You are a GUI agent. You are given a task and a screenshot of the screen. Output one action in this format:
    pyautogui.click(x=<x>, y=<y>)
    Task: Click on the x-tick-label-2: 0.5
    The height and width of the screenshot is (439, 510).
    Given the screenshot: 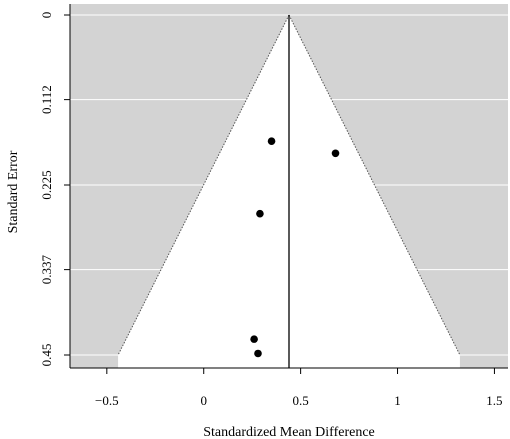 What is the action you would take?
    pyautogui.click(x=301, y=400)
    